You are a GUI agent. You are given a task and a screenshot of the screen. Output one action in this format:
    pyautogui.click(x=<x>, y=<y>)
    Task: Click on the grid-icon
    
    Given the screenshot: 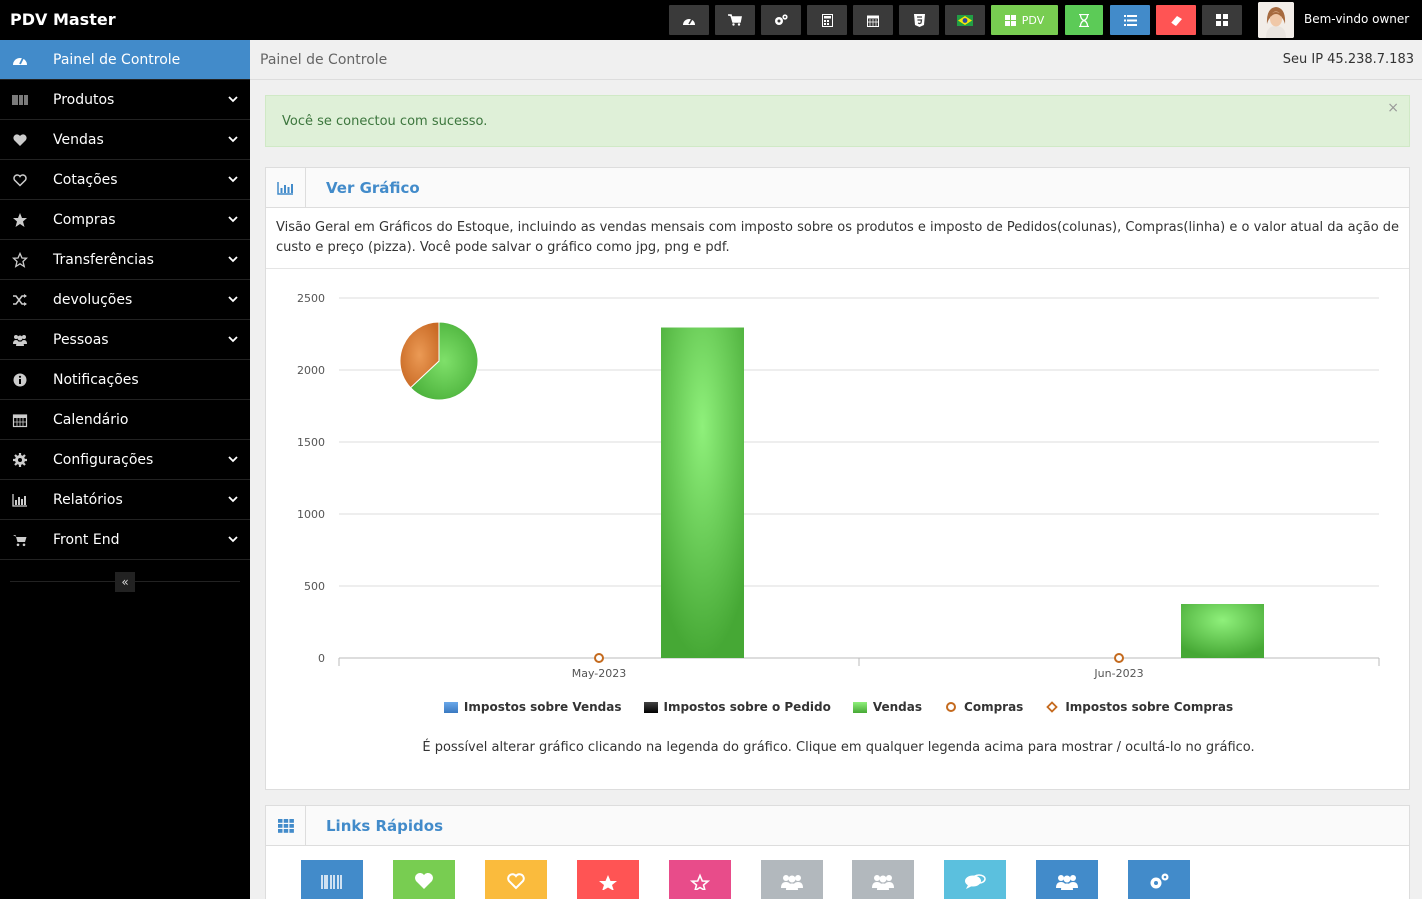 What is the action you would take?
    pyautogui.click(x=1222, y=20)
    